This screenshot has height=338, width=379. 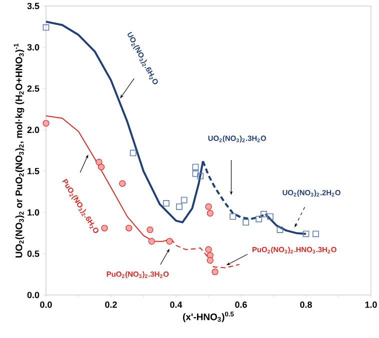 I want to click on x-axis-title: (x'-HNO$_{3}$)$^{0.5}$, so click(x=208, y=317).